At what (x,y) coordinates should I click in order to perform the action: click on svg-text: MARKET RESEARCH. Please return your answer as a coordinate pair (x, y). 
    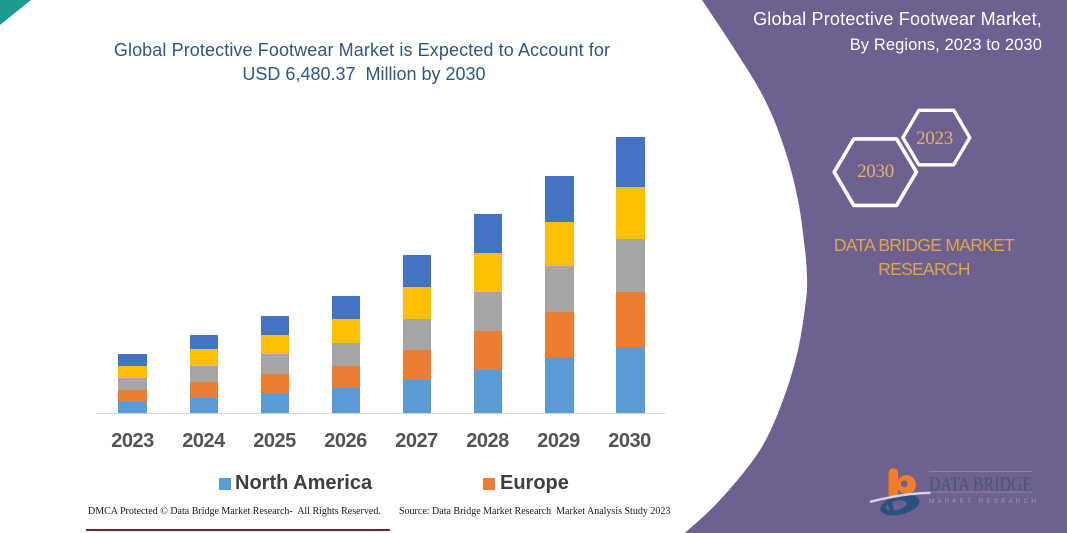
    Looking at the image, I should click on (984, 501).